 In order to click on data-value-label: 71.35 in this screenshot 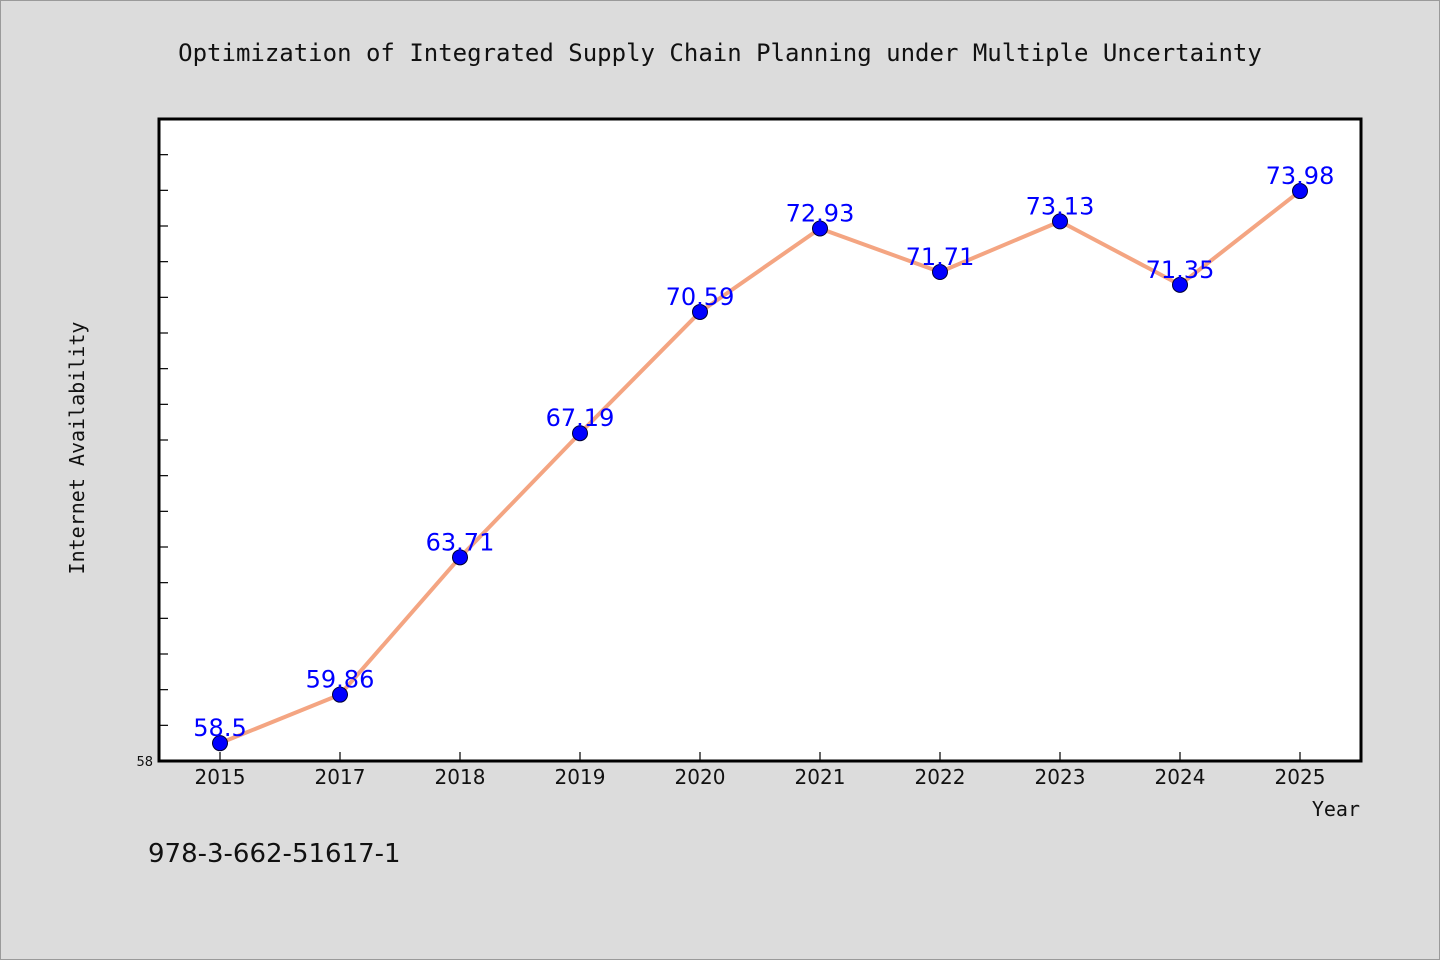, I will do `click(1180, 270)`.